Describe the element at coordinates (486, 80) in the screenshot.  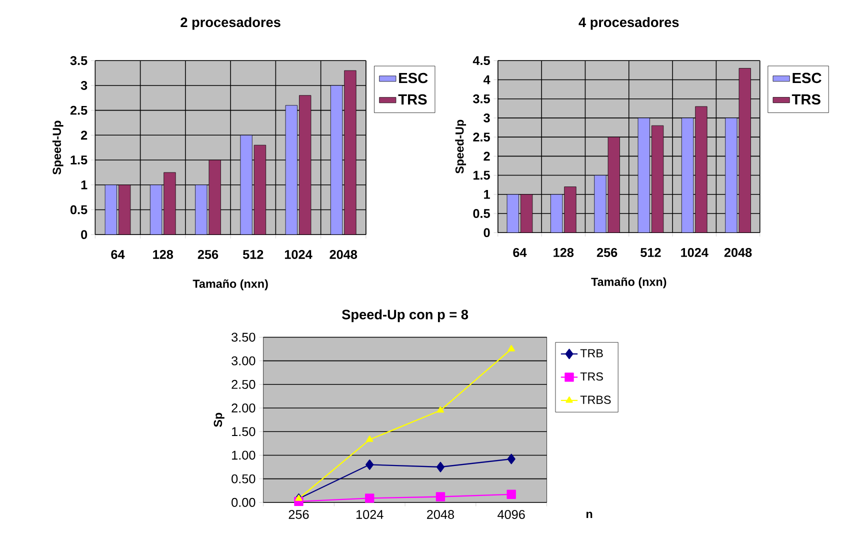
I see `y-tick-label: 4` at that location.